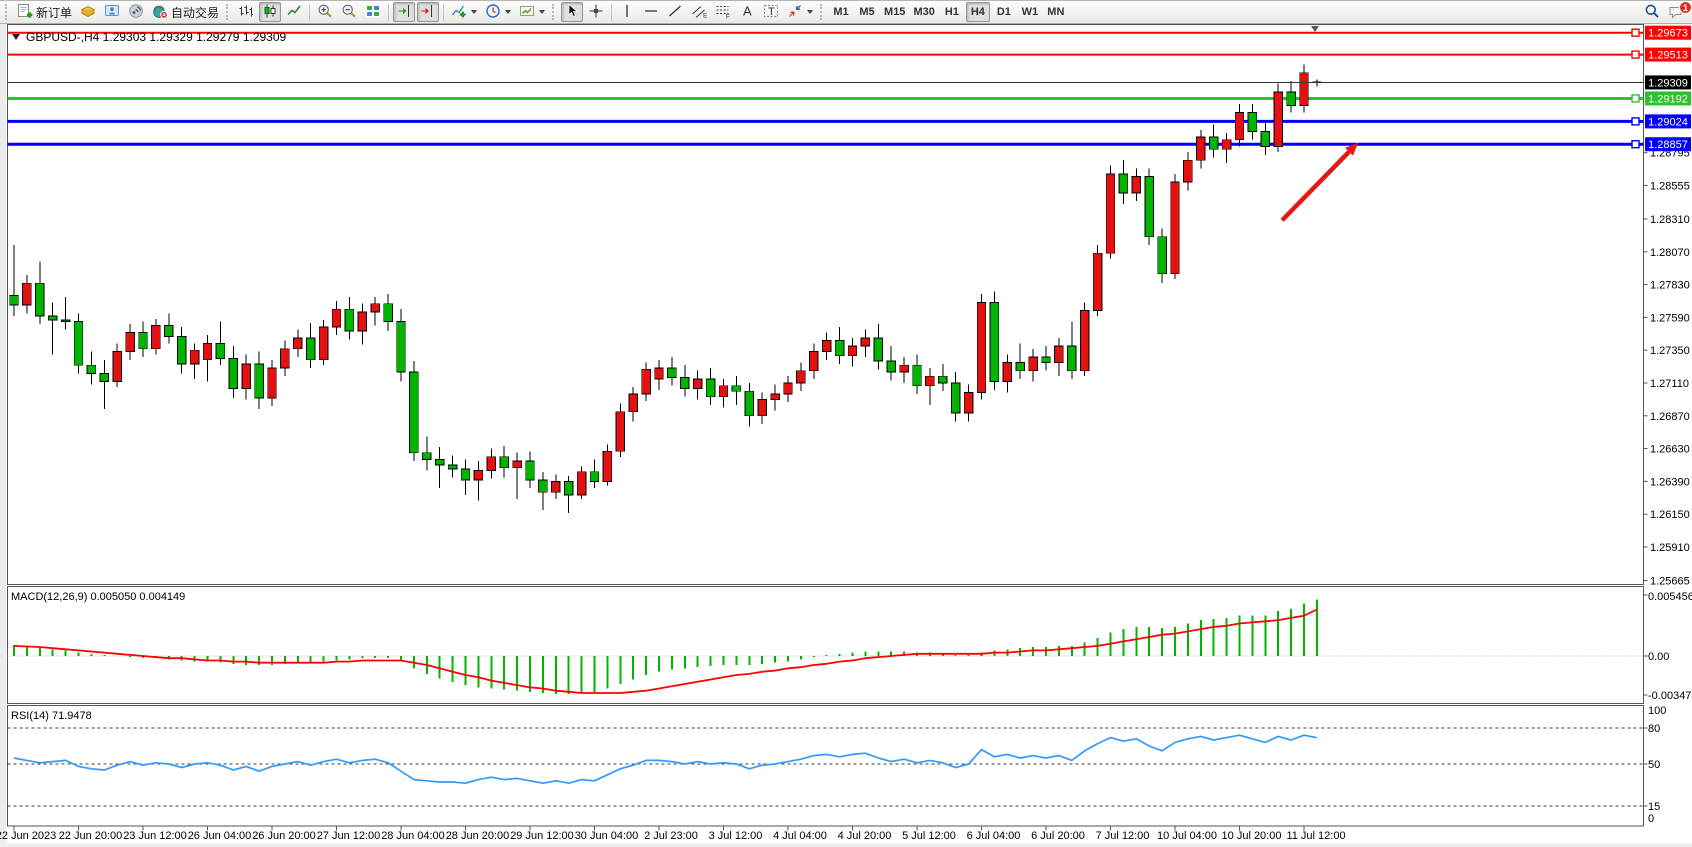 The width and height of the screenshot is (1692, 847). What do you see at coordinates (699, 12) in the screenshot?
I see `channel-tool-button: E` at bounding box center [699, 12].